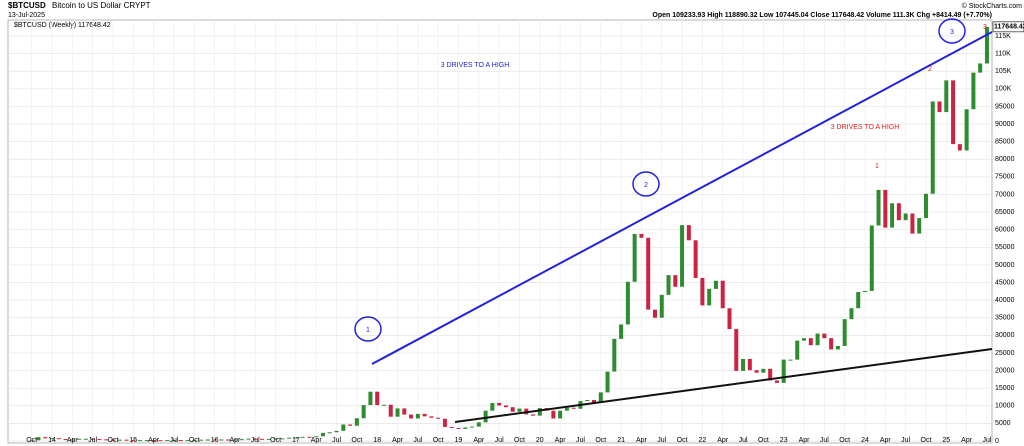 This screenshot has width=1024, height=446. Describe the element at coordinates (377, 440) in the screenshot. I see `x-tick-label: 18` at that location.